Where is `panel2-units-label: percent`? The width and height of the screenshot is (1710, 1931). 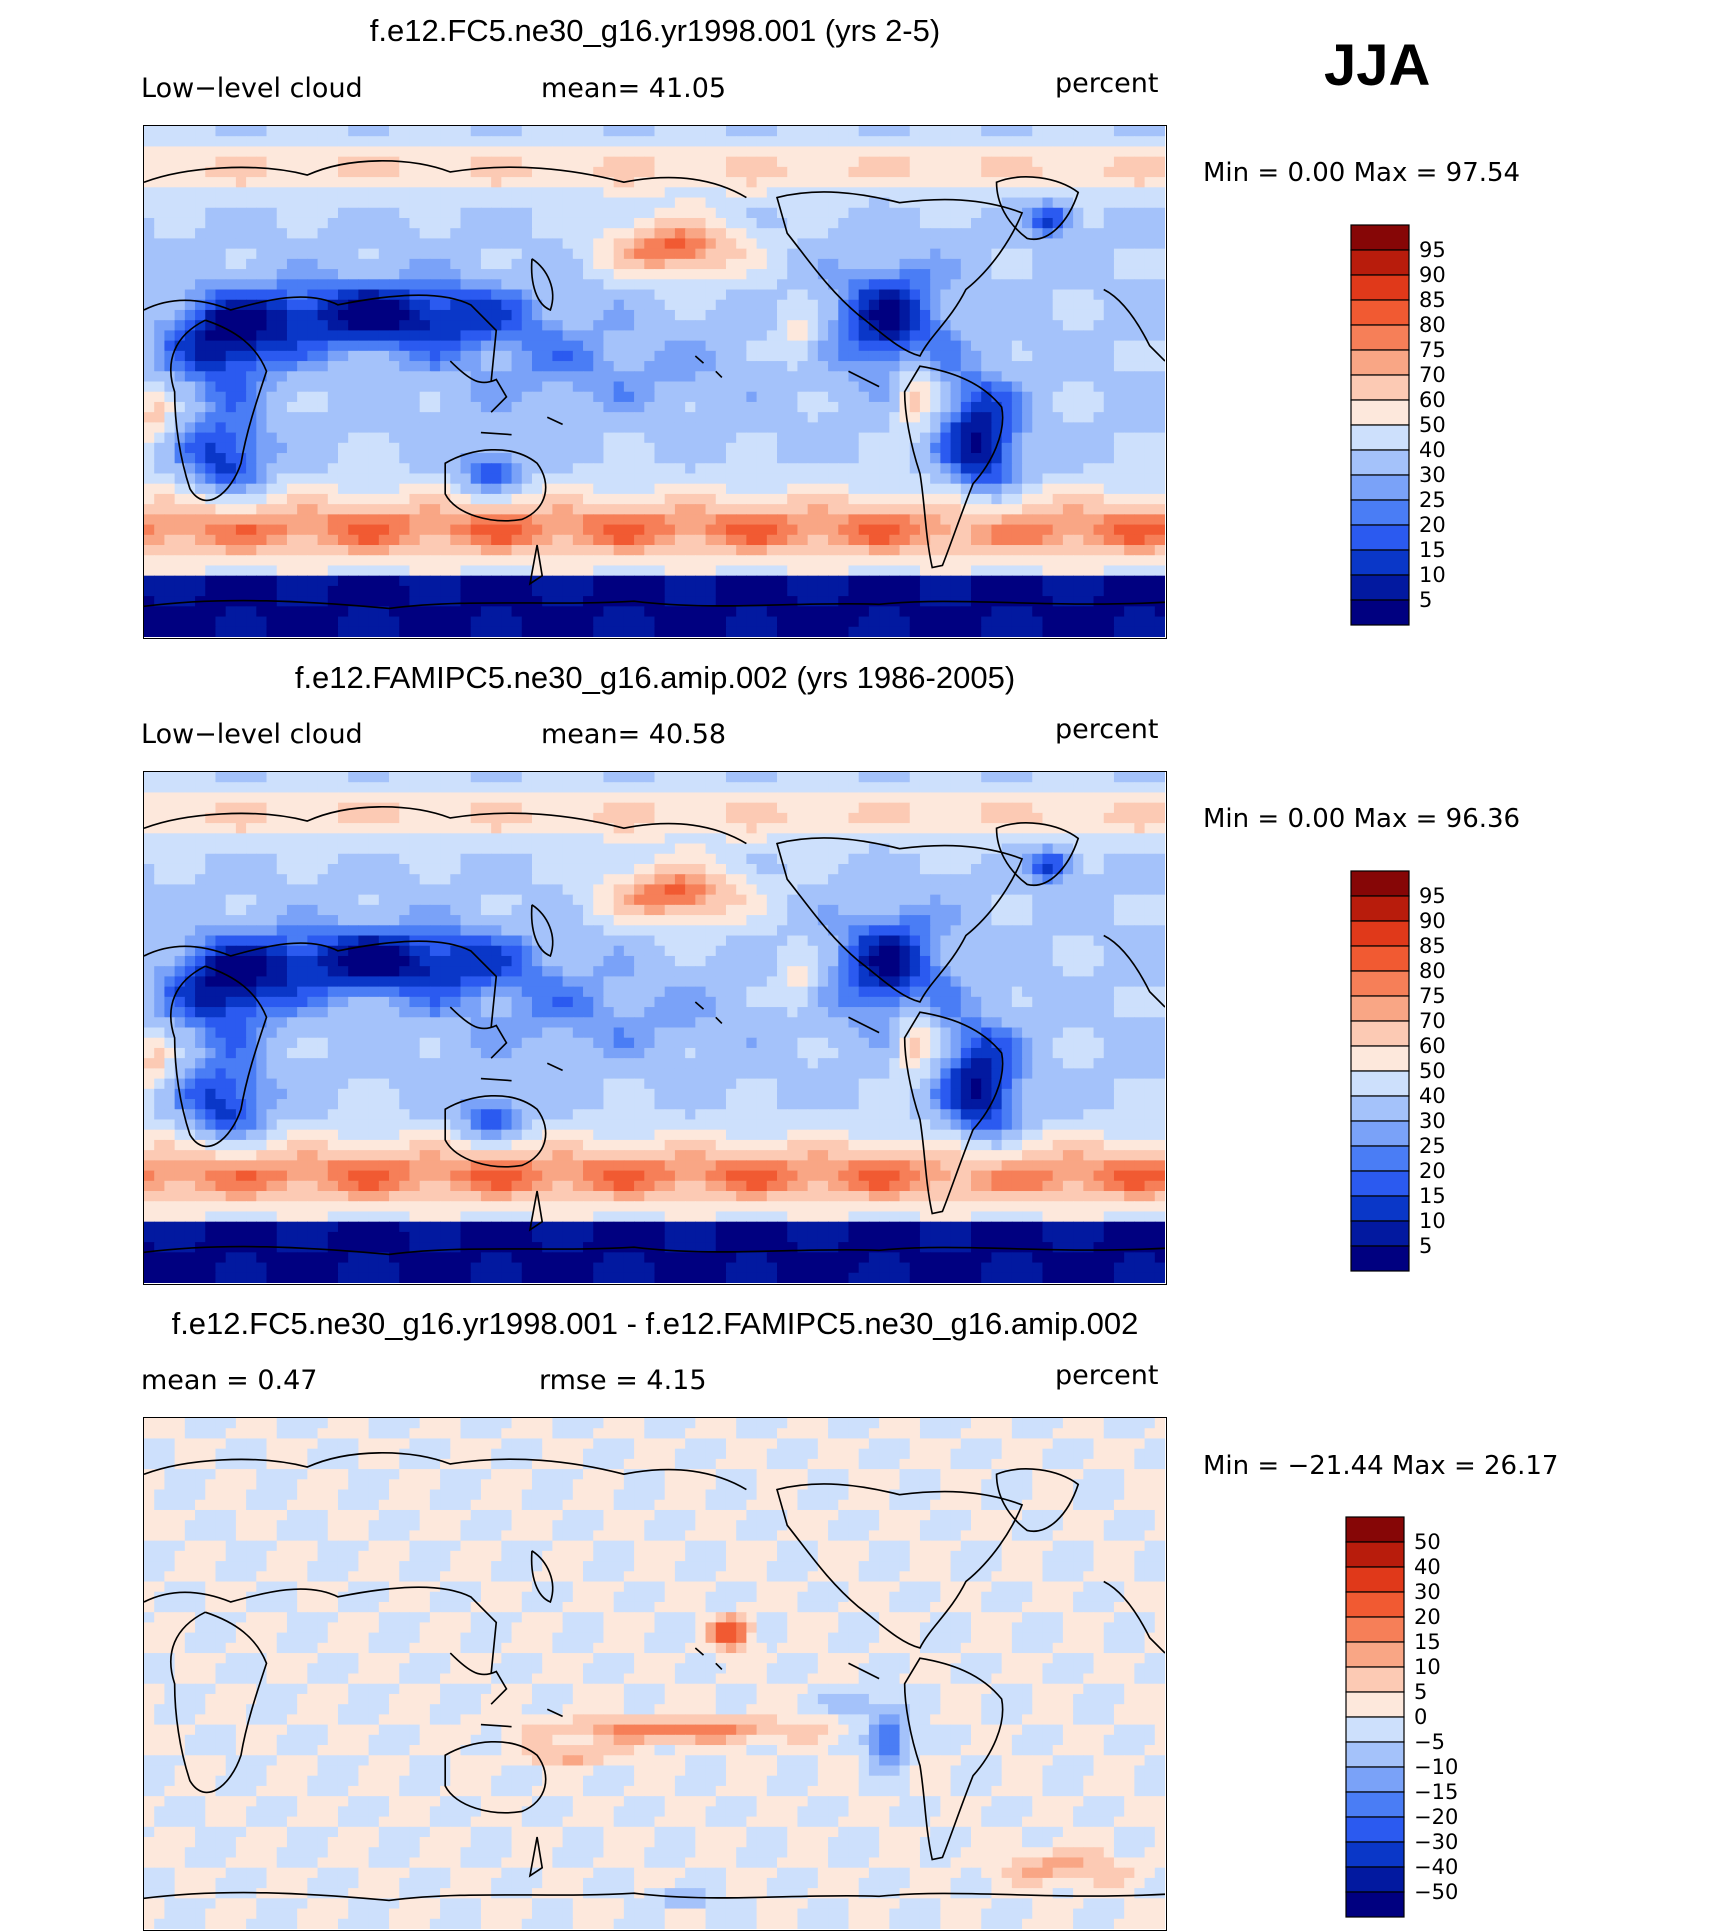
panel2-units-label: percent is located at coordinates (1107, 729).